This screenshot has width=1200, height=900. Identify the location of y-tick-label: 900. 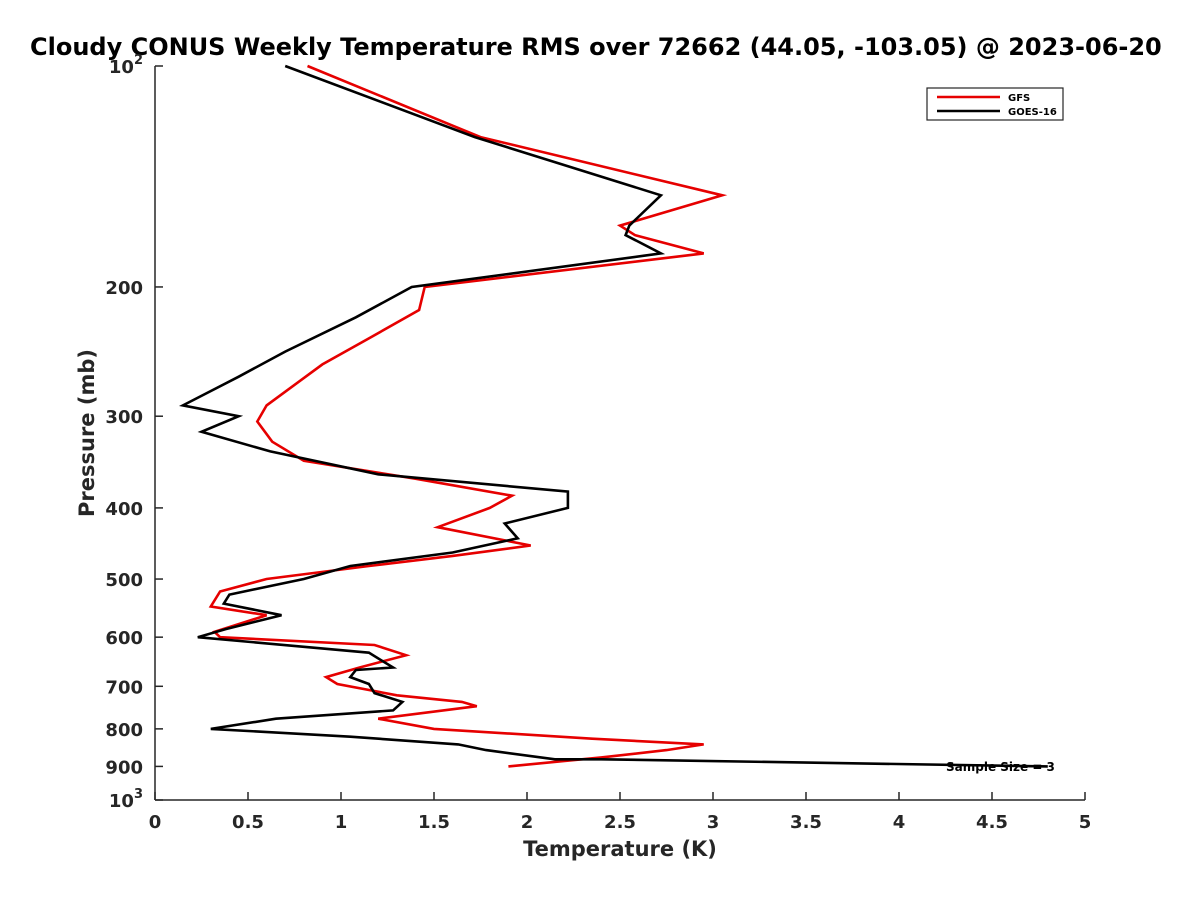
(124, 767).